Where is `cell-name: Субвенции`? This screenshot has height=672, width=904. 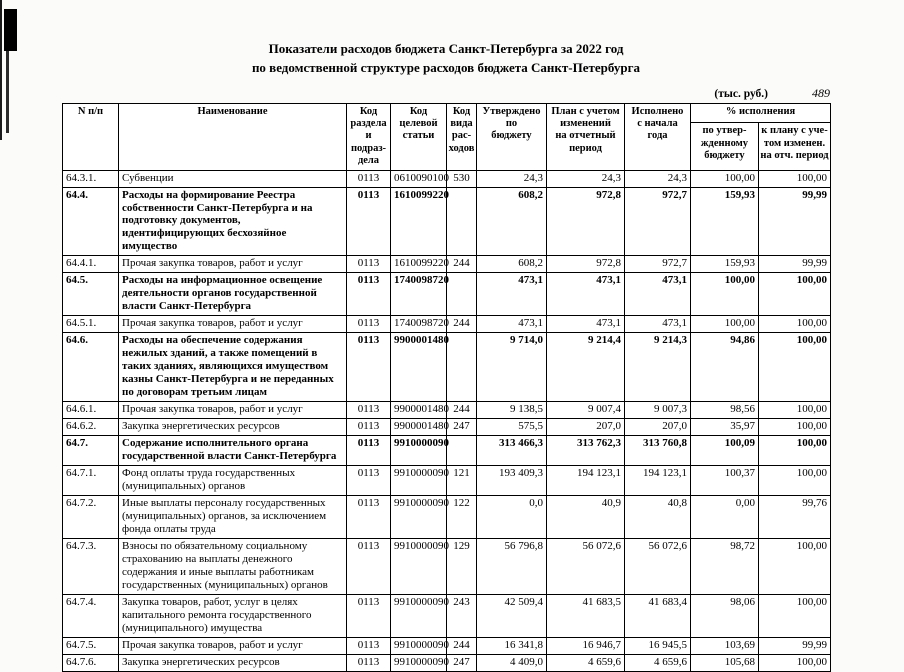
cell-name: Субвенции is located at coordinates (232, 178).